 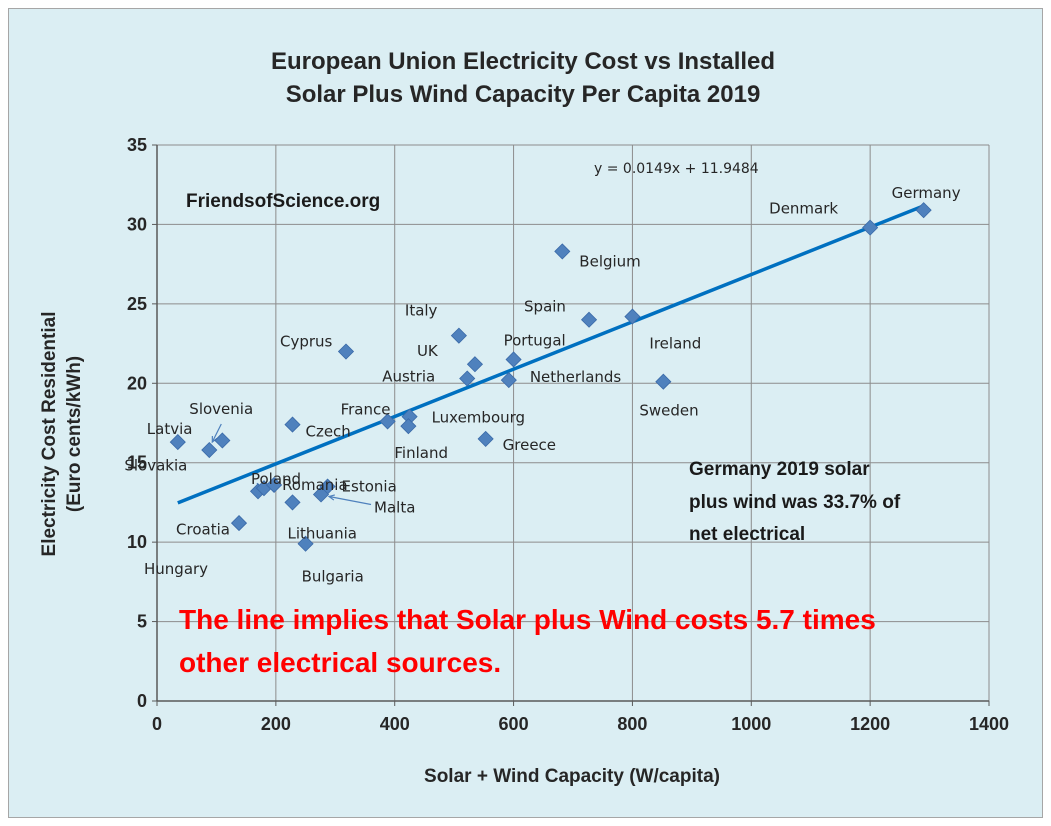 What do you see at coordinates (137, 224) in the screenshot?
I see `y-tick-label: 30` at bounding box center [137, 224].